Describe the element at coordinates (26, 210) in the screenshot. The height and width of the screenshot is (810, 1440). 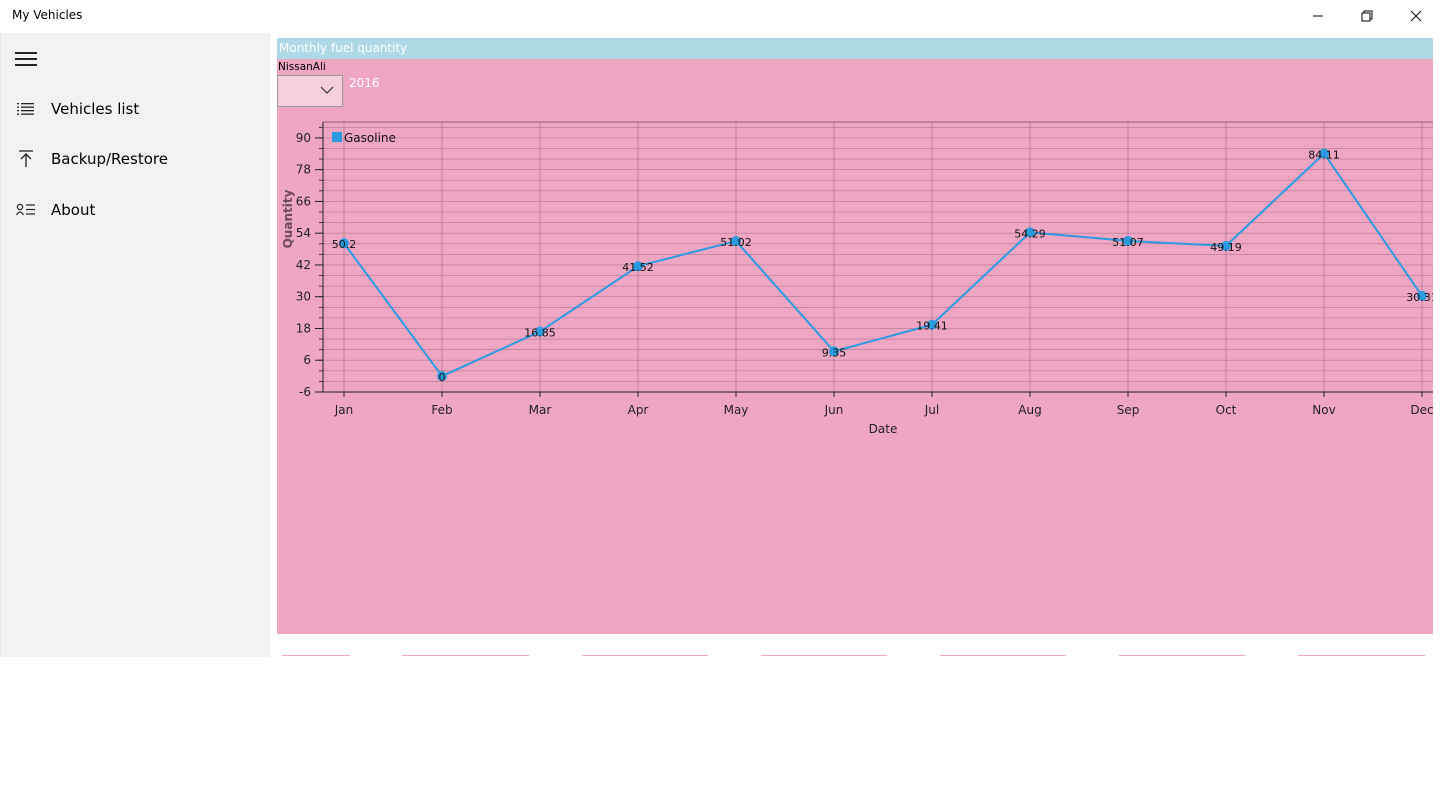
I see `contact-card-icon` at that location.